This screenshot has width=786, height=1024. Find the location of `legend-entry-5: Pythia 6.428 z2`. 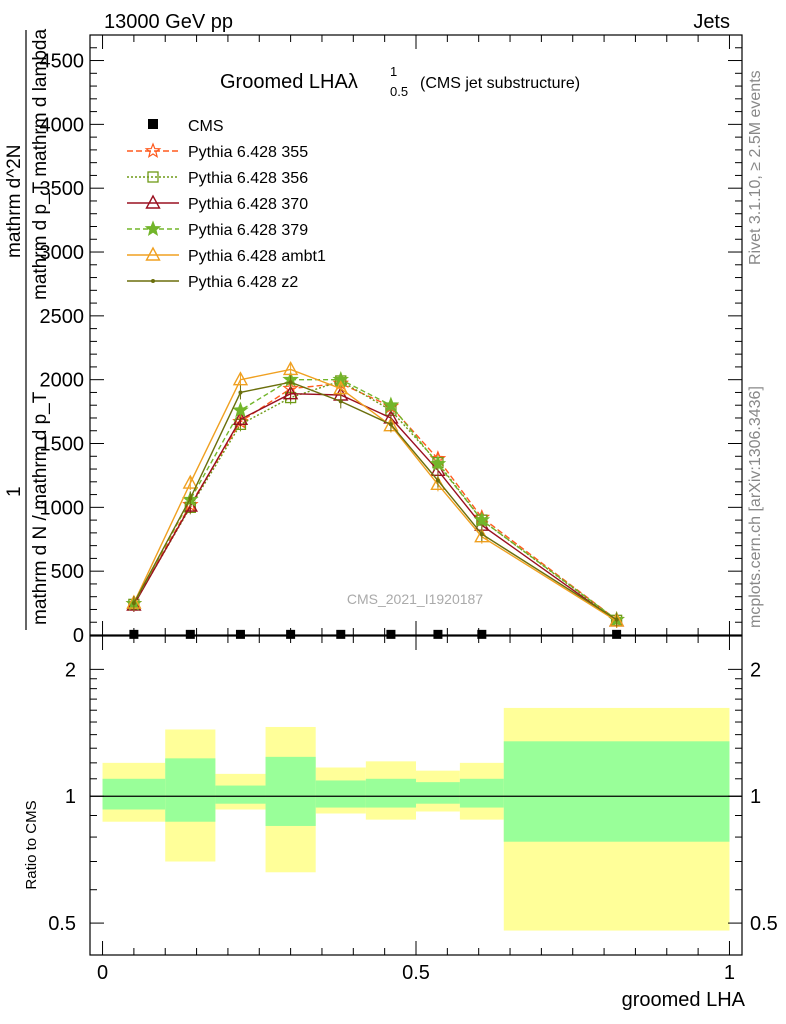

legend-entry-5: Pythia 6.428 z2 is located at coordinates (212, 282).